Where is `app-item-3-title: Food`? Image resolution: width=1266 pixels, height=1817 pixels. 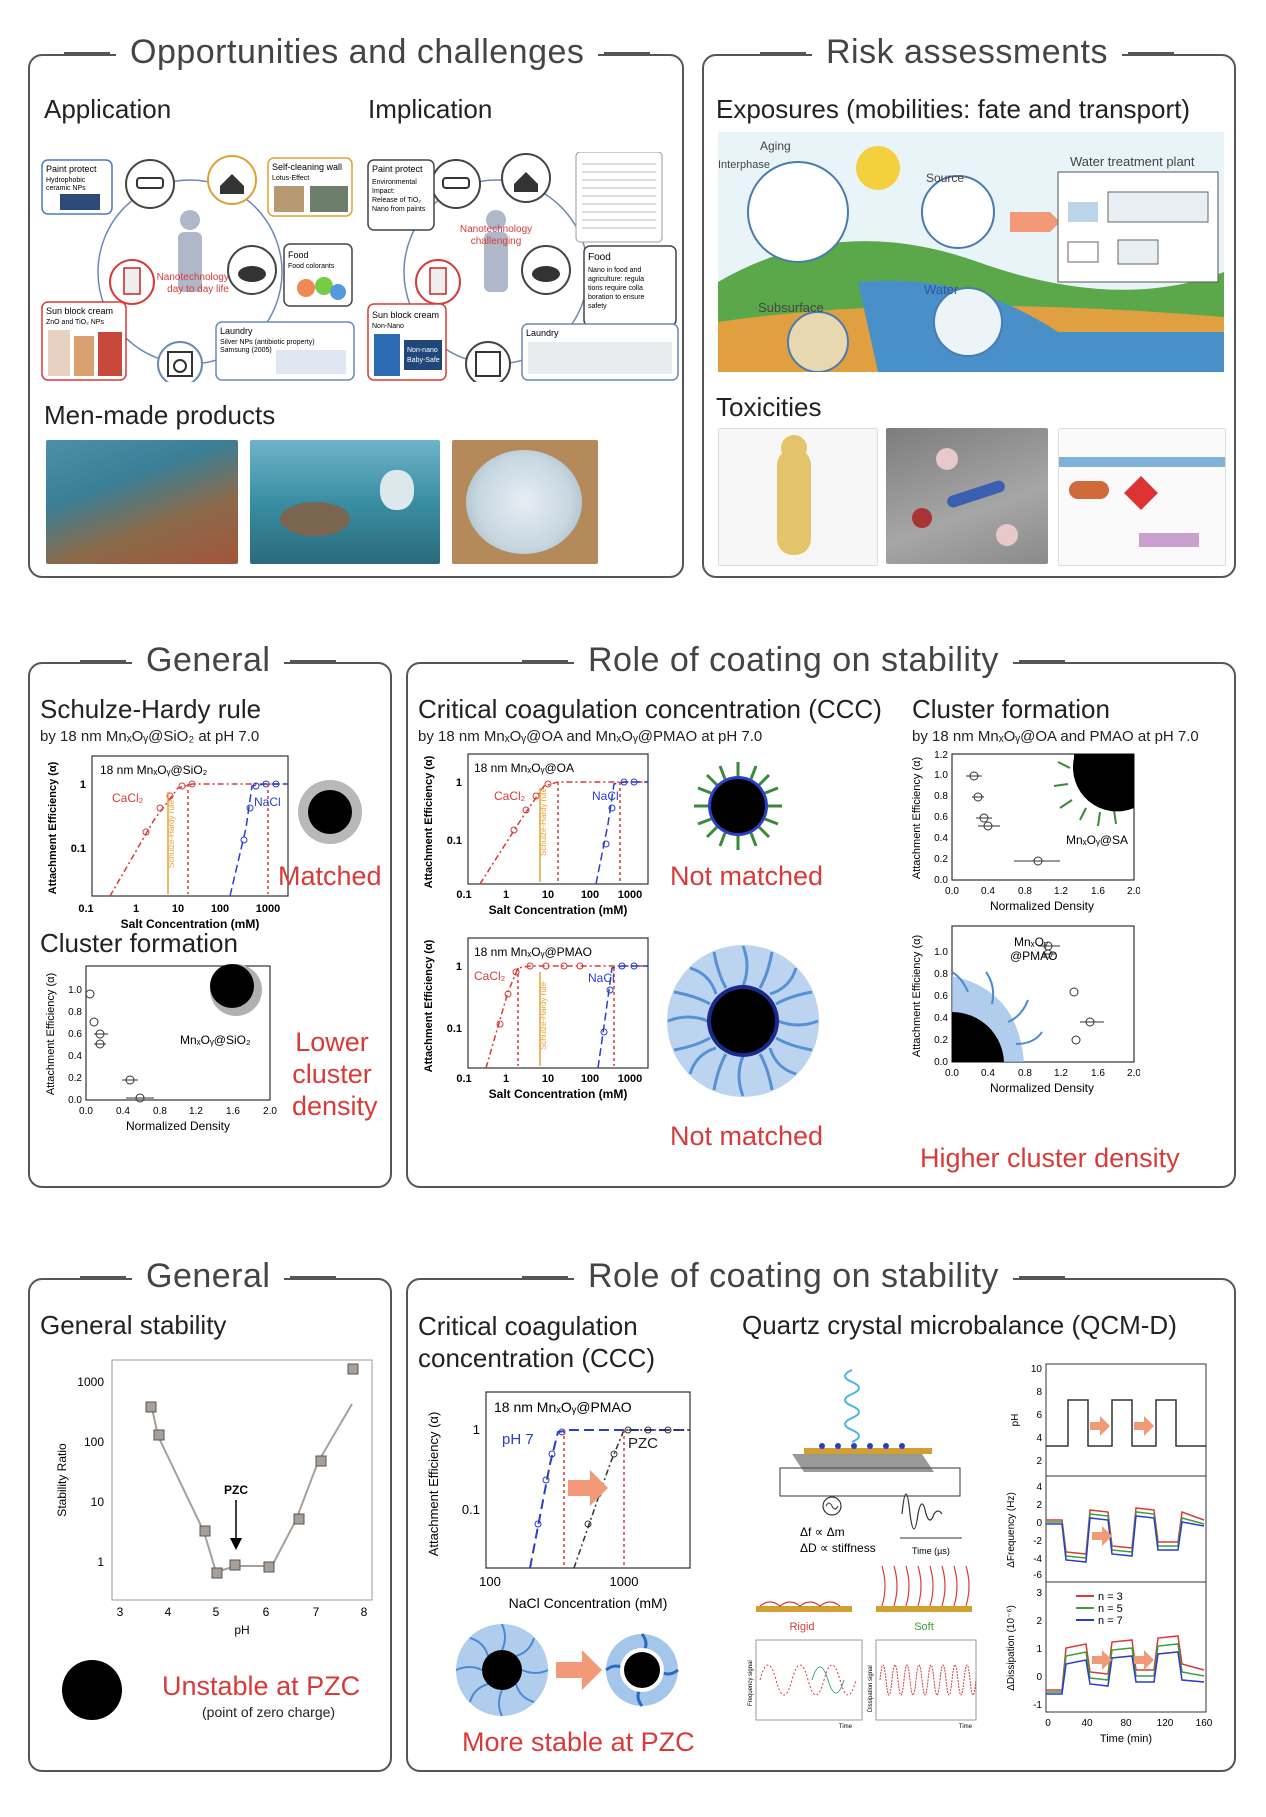
app-item-3-title: Food is located at coordinates (298, 255).